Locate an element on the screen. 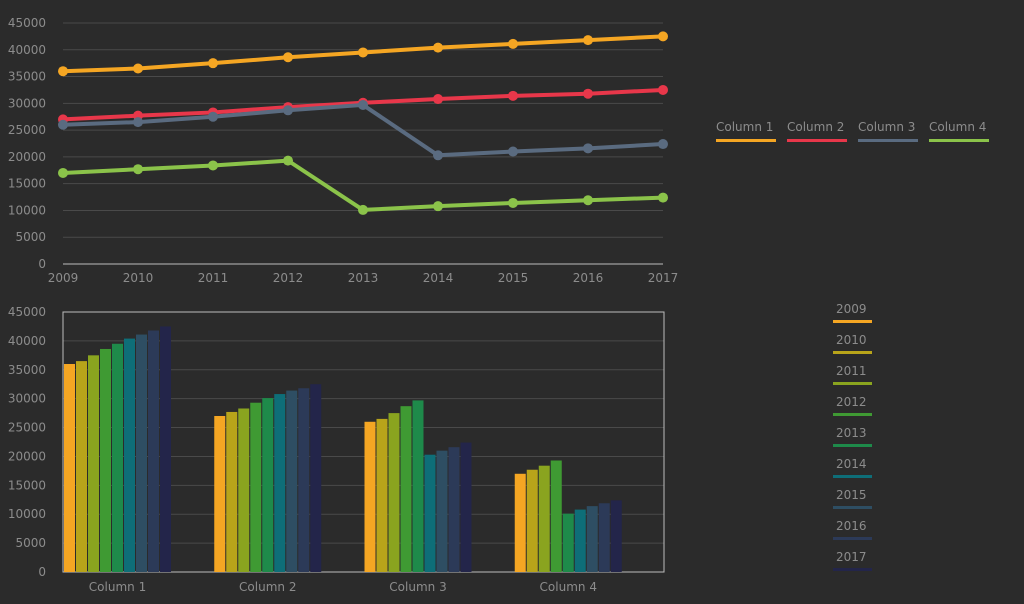  x-tick-label: 2015 is located at coordinates (513, 278).